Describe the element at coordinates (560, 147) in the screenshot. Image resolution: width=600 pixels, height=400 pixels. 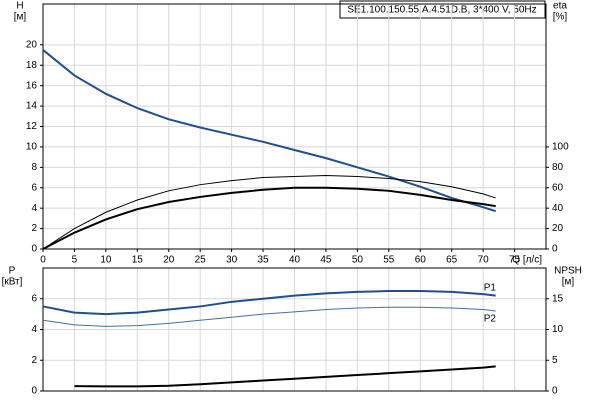
I see `y2-tick-label: 100` at that location.